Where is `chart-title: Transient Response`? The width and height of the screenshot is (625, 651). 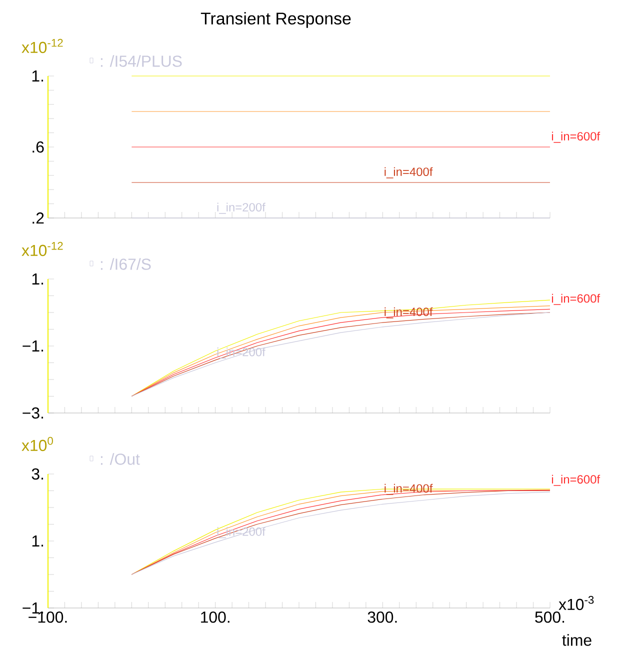
chart-title: Transient Response is located at coordinates (275, 20).